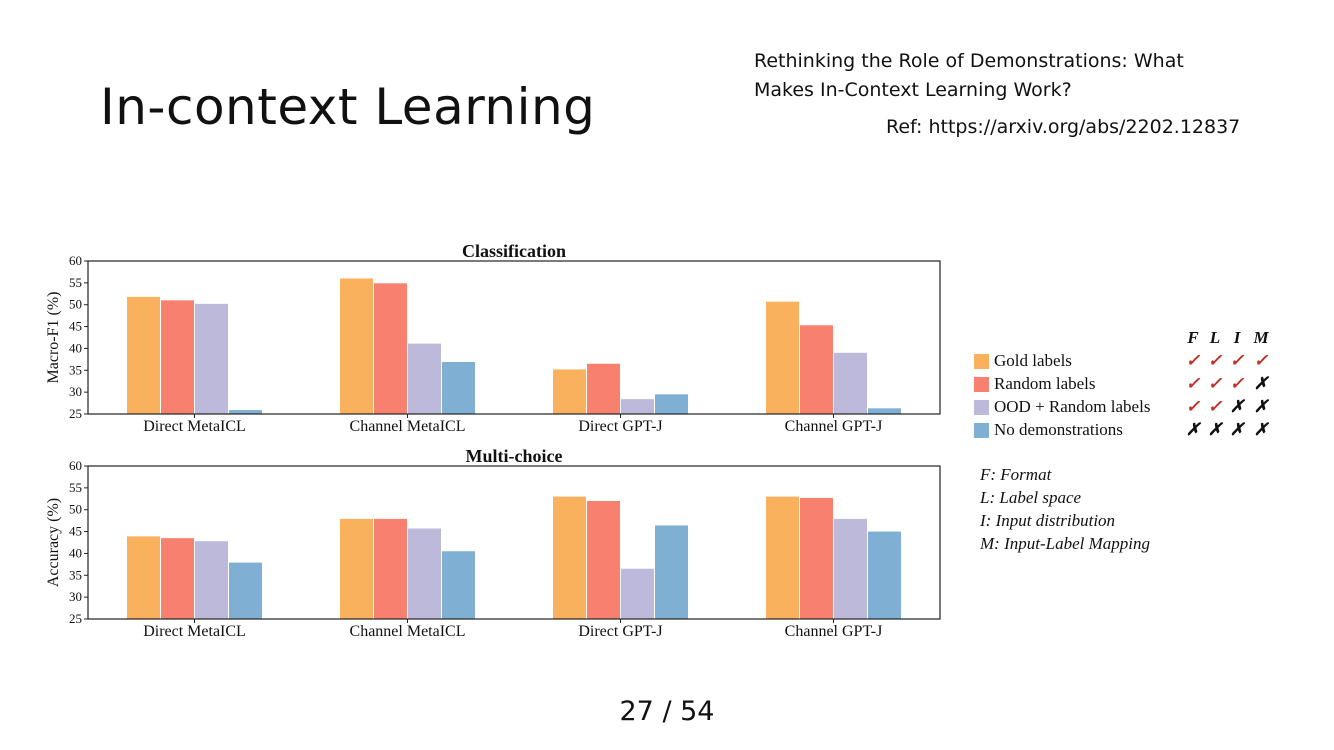 Image resolution: width=1334 pixels, height=750 pixels. I want to click on legend-column-m: M, so click(1261, 337).